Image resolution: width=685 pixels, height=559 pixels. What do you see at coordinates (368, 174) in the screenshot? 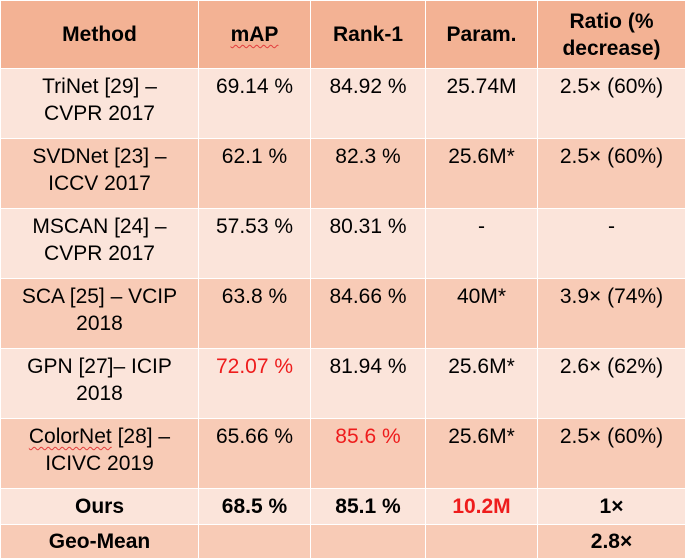
I see `rank1-cell: 82.3 %` at bounding box center [368, 174].